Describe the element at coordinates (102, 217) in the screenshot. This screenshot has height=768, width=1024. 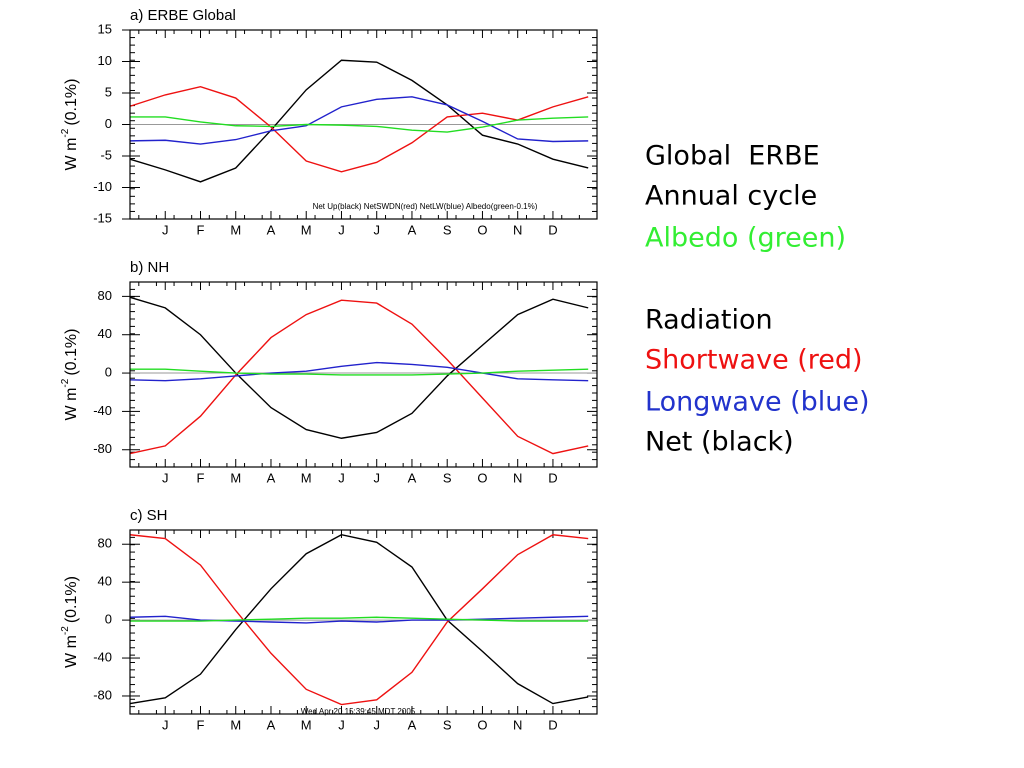
I see `y-tick-label: -15` at that location.